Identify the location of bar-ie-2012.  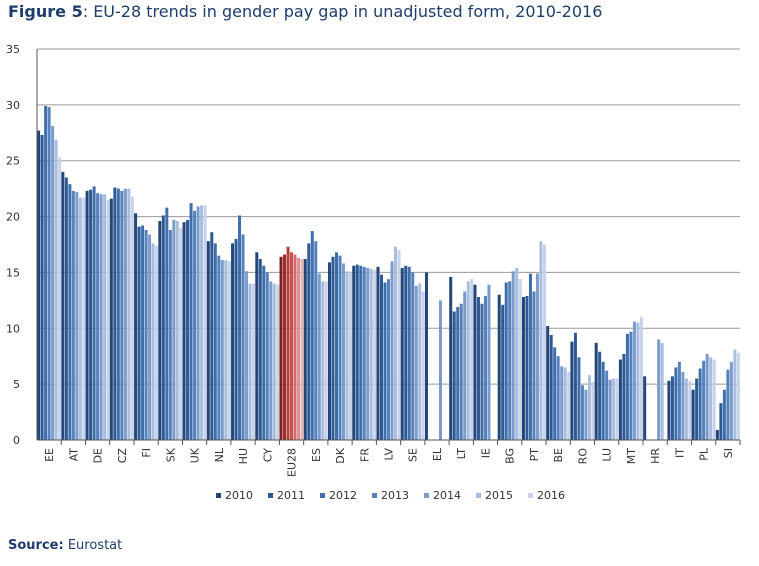
(482, 371).